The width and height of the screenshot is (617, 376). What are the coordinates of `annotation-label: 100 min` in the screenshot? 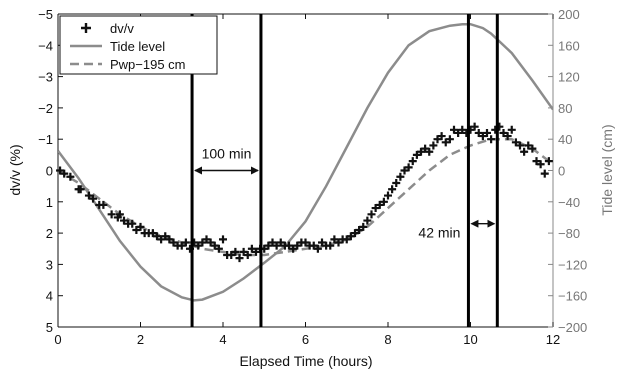 It's located at (227, 154).